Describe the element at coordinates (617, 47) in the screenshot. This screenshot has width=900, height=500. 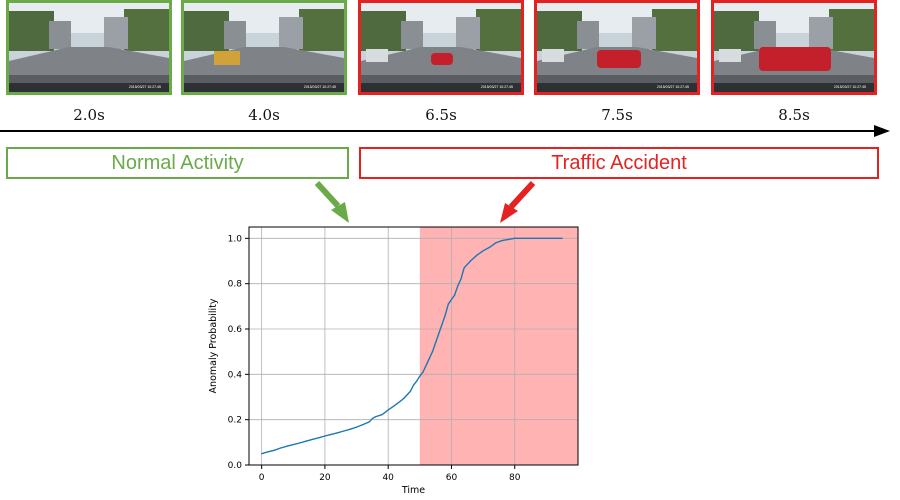
I see `dashcam-frame-7-5s: 2015/03/27 10:27:45` at that location.